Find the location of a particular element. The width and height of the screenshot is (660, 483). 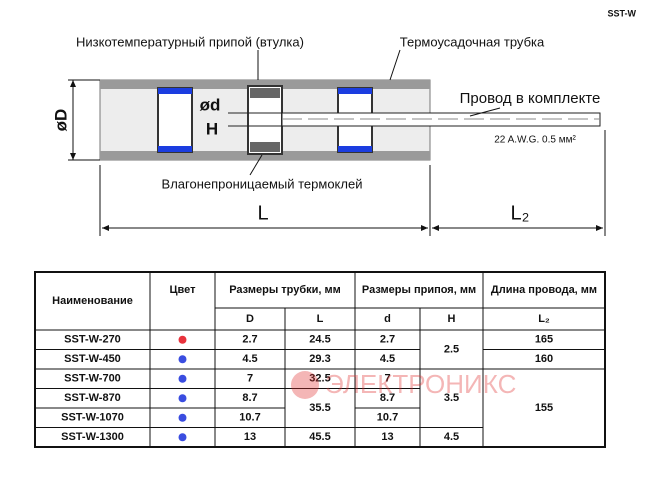

wire-spec: 22 A.W.G. 0.5 мм² is located at coordinates (535, 140).